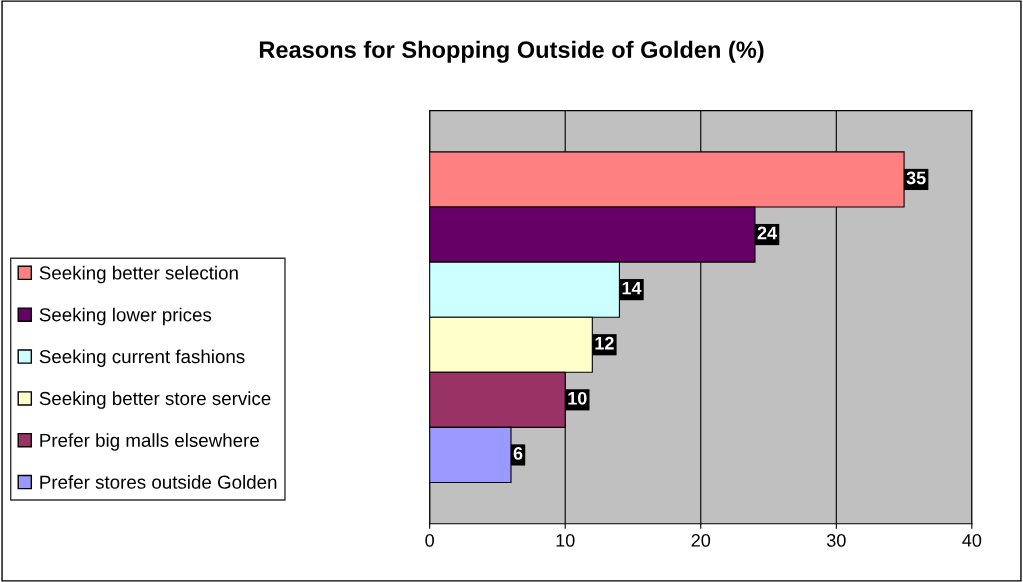 The width and height of the screenshot is (1023, 582). Describe the element at coordinates (125, 316) in the screenshot. I see `legend-label: Seeking lower prices` at that location.